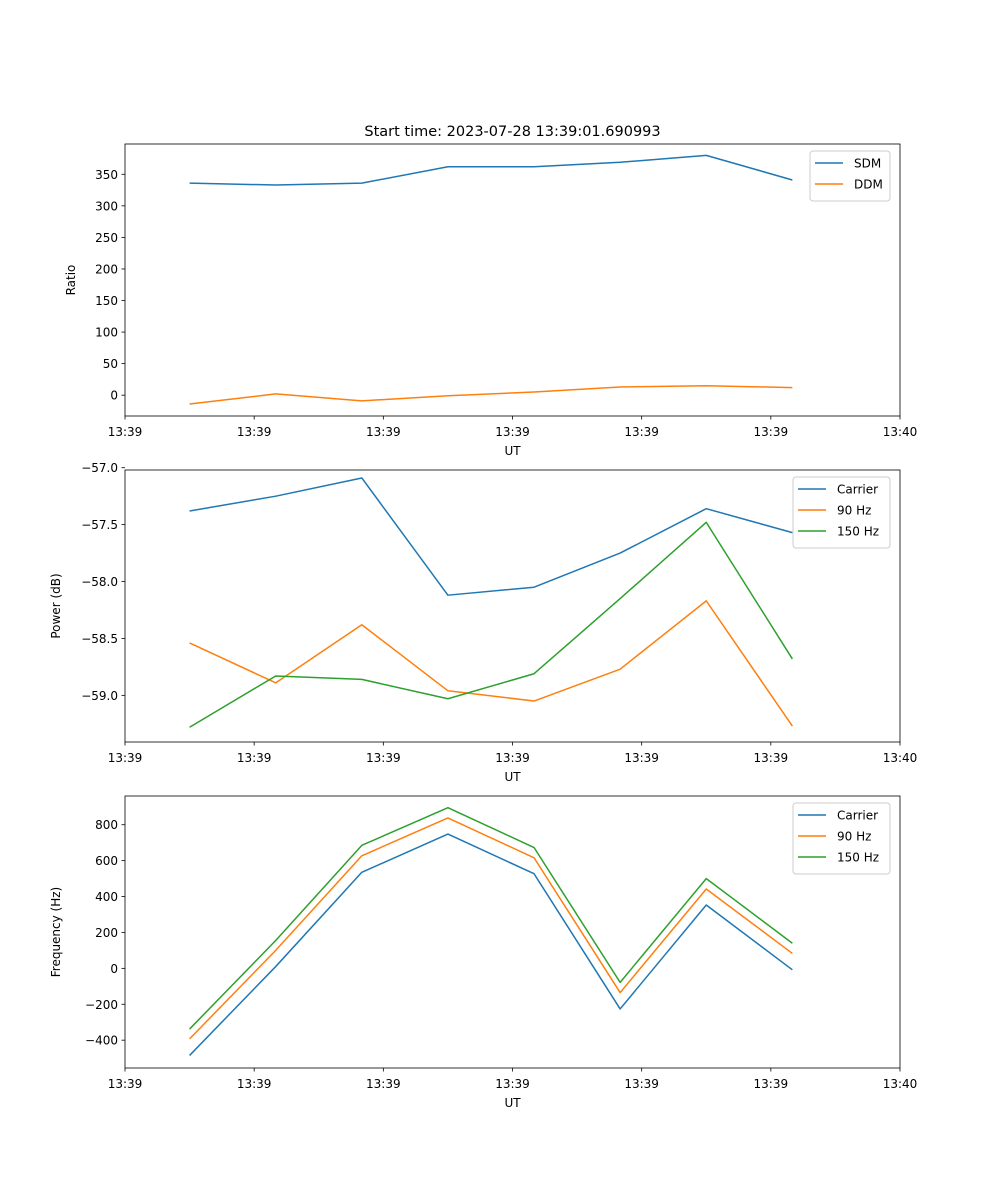 The height and width of the screenshot is (1200, 1000). Describe the element at coordinates (110, 364) in the screenshot. I see `ratio-y-tick-label: 50` at that location.